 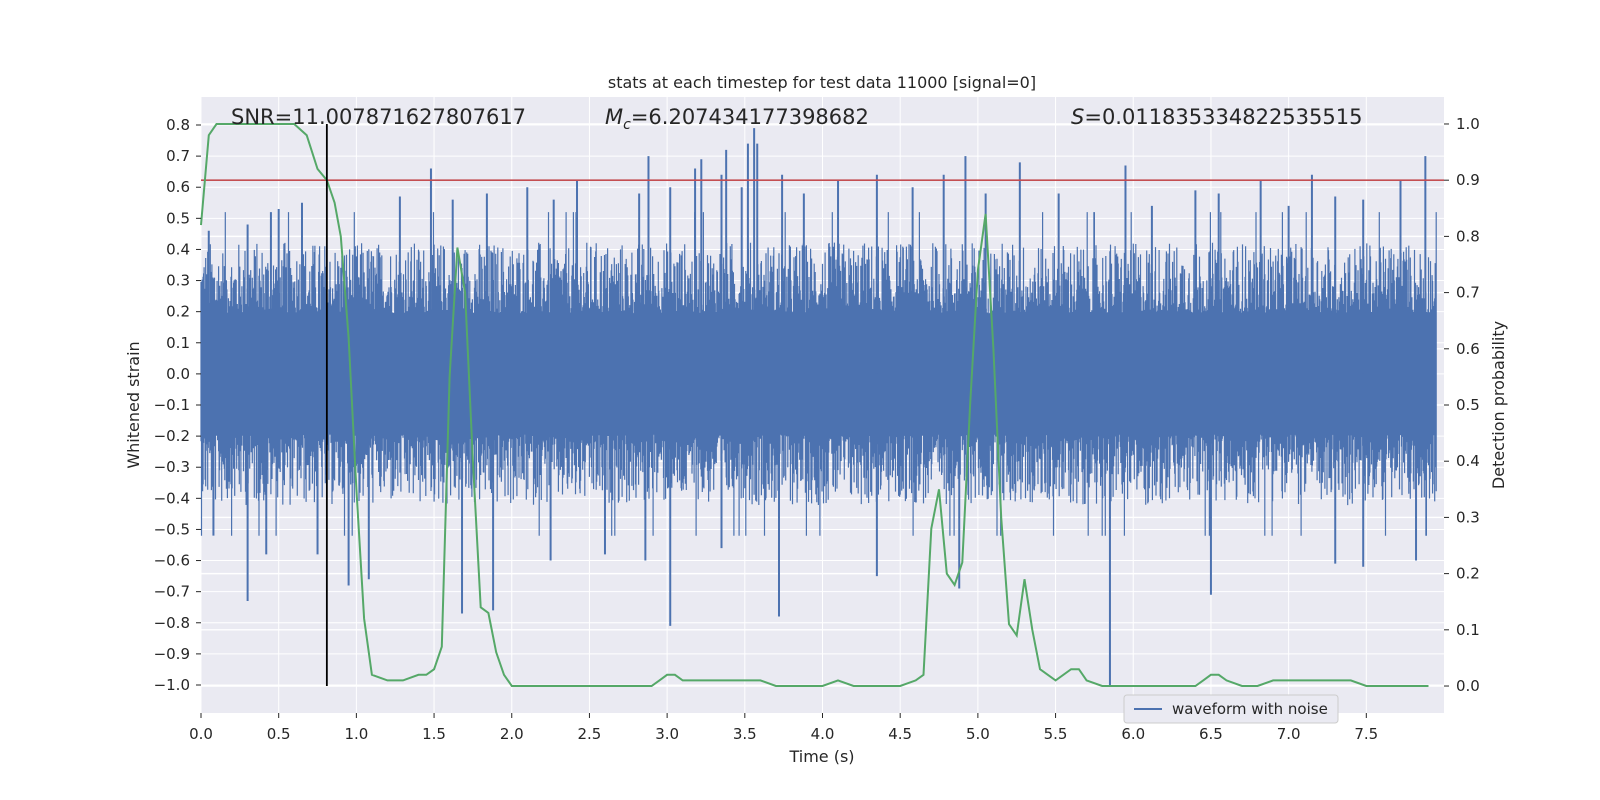 What do you see at coordinates (1468, 405) in the screenshot?
I see `y2-tick-label: 0.5` at bounding box center [1468, 405].